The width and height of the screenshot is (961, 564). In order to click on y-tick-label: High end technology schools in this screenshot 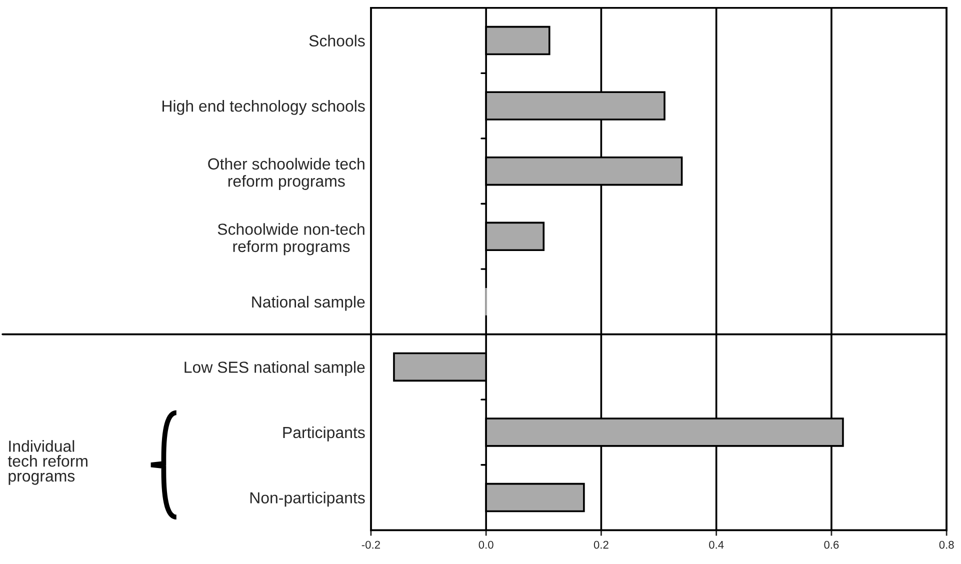, I will do `click(263, 107)`.